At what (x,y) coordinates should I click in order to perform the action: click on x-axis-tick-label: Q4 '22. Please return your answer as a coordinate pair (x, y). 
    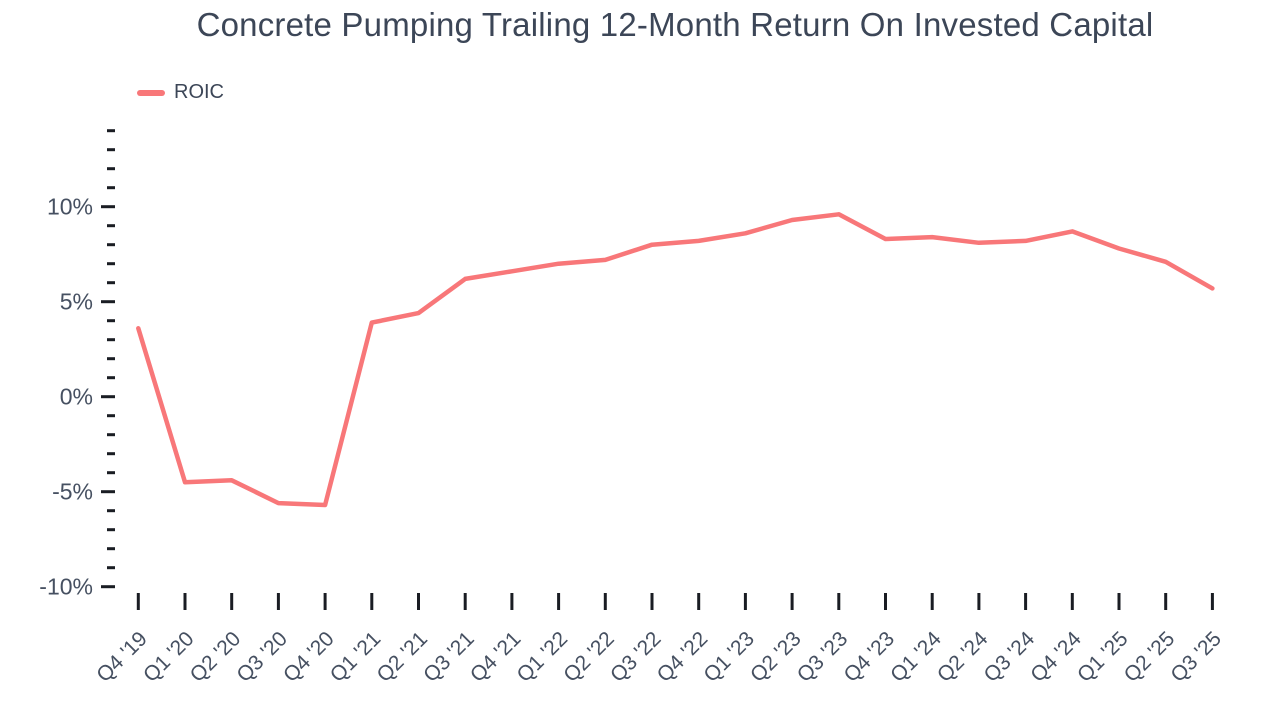
    Looking at the image, I should click on (683, 657).